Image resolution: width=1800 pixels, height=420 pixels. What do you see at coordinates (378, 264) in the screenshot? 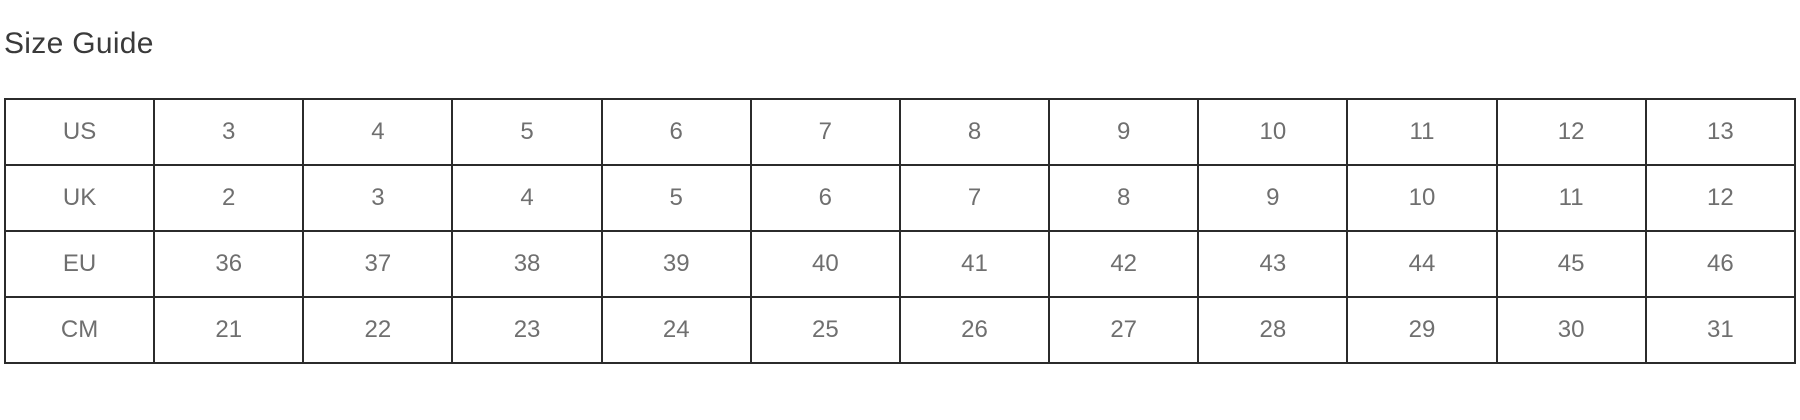
I see `size-value-cell: 37` at bounding box center [378, 264].